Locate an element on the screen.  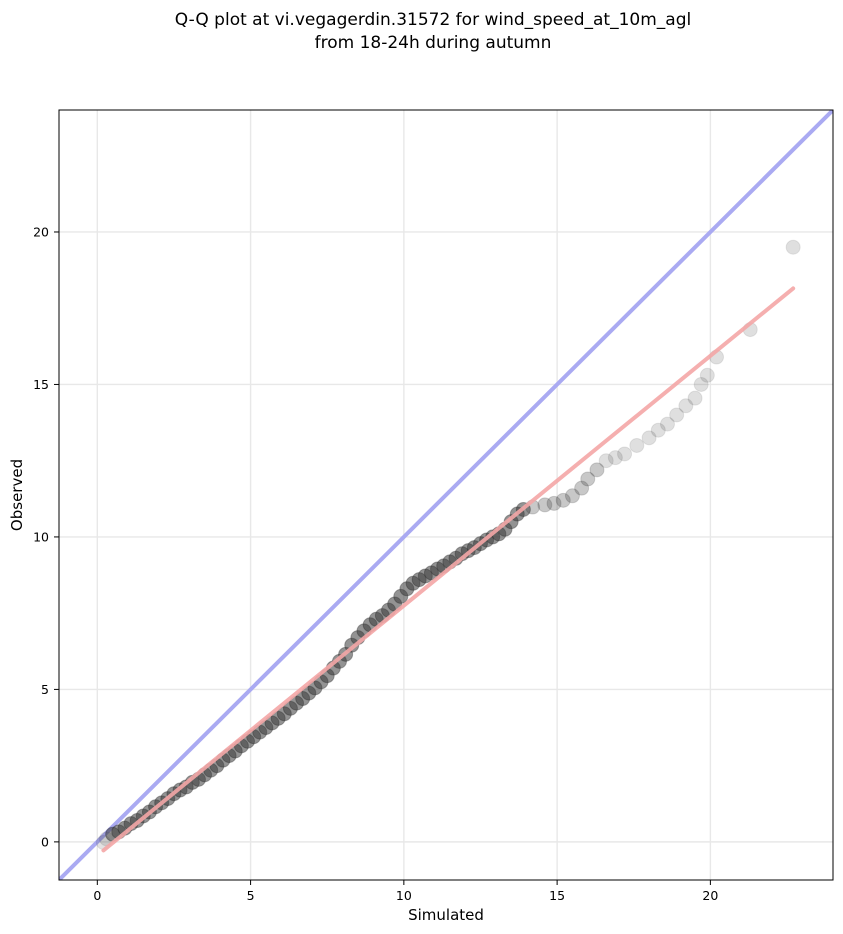
x-tick-label: 20 is located at coordinates (710, 895).